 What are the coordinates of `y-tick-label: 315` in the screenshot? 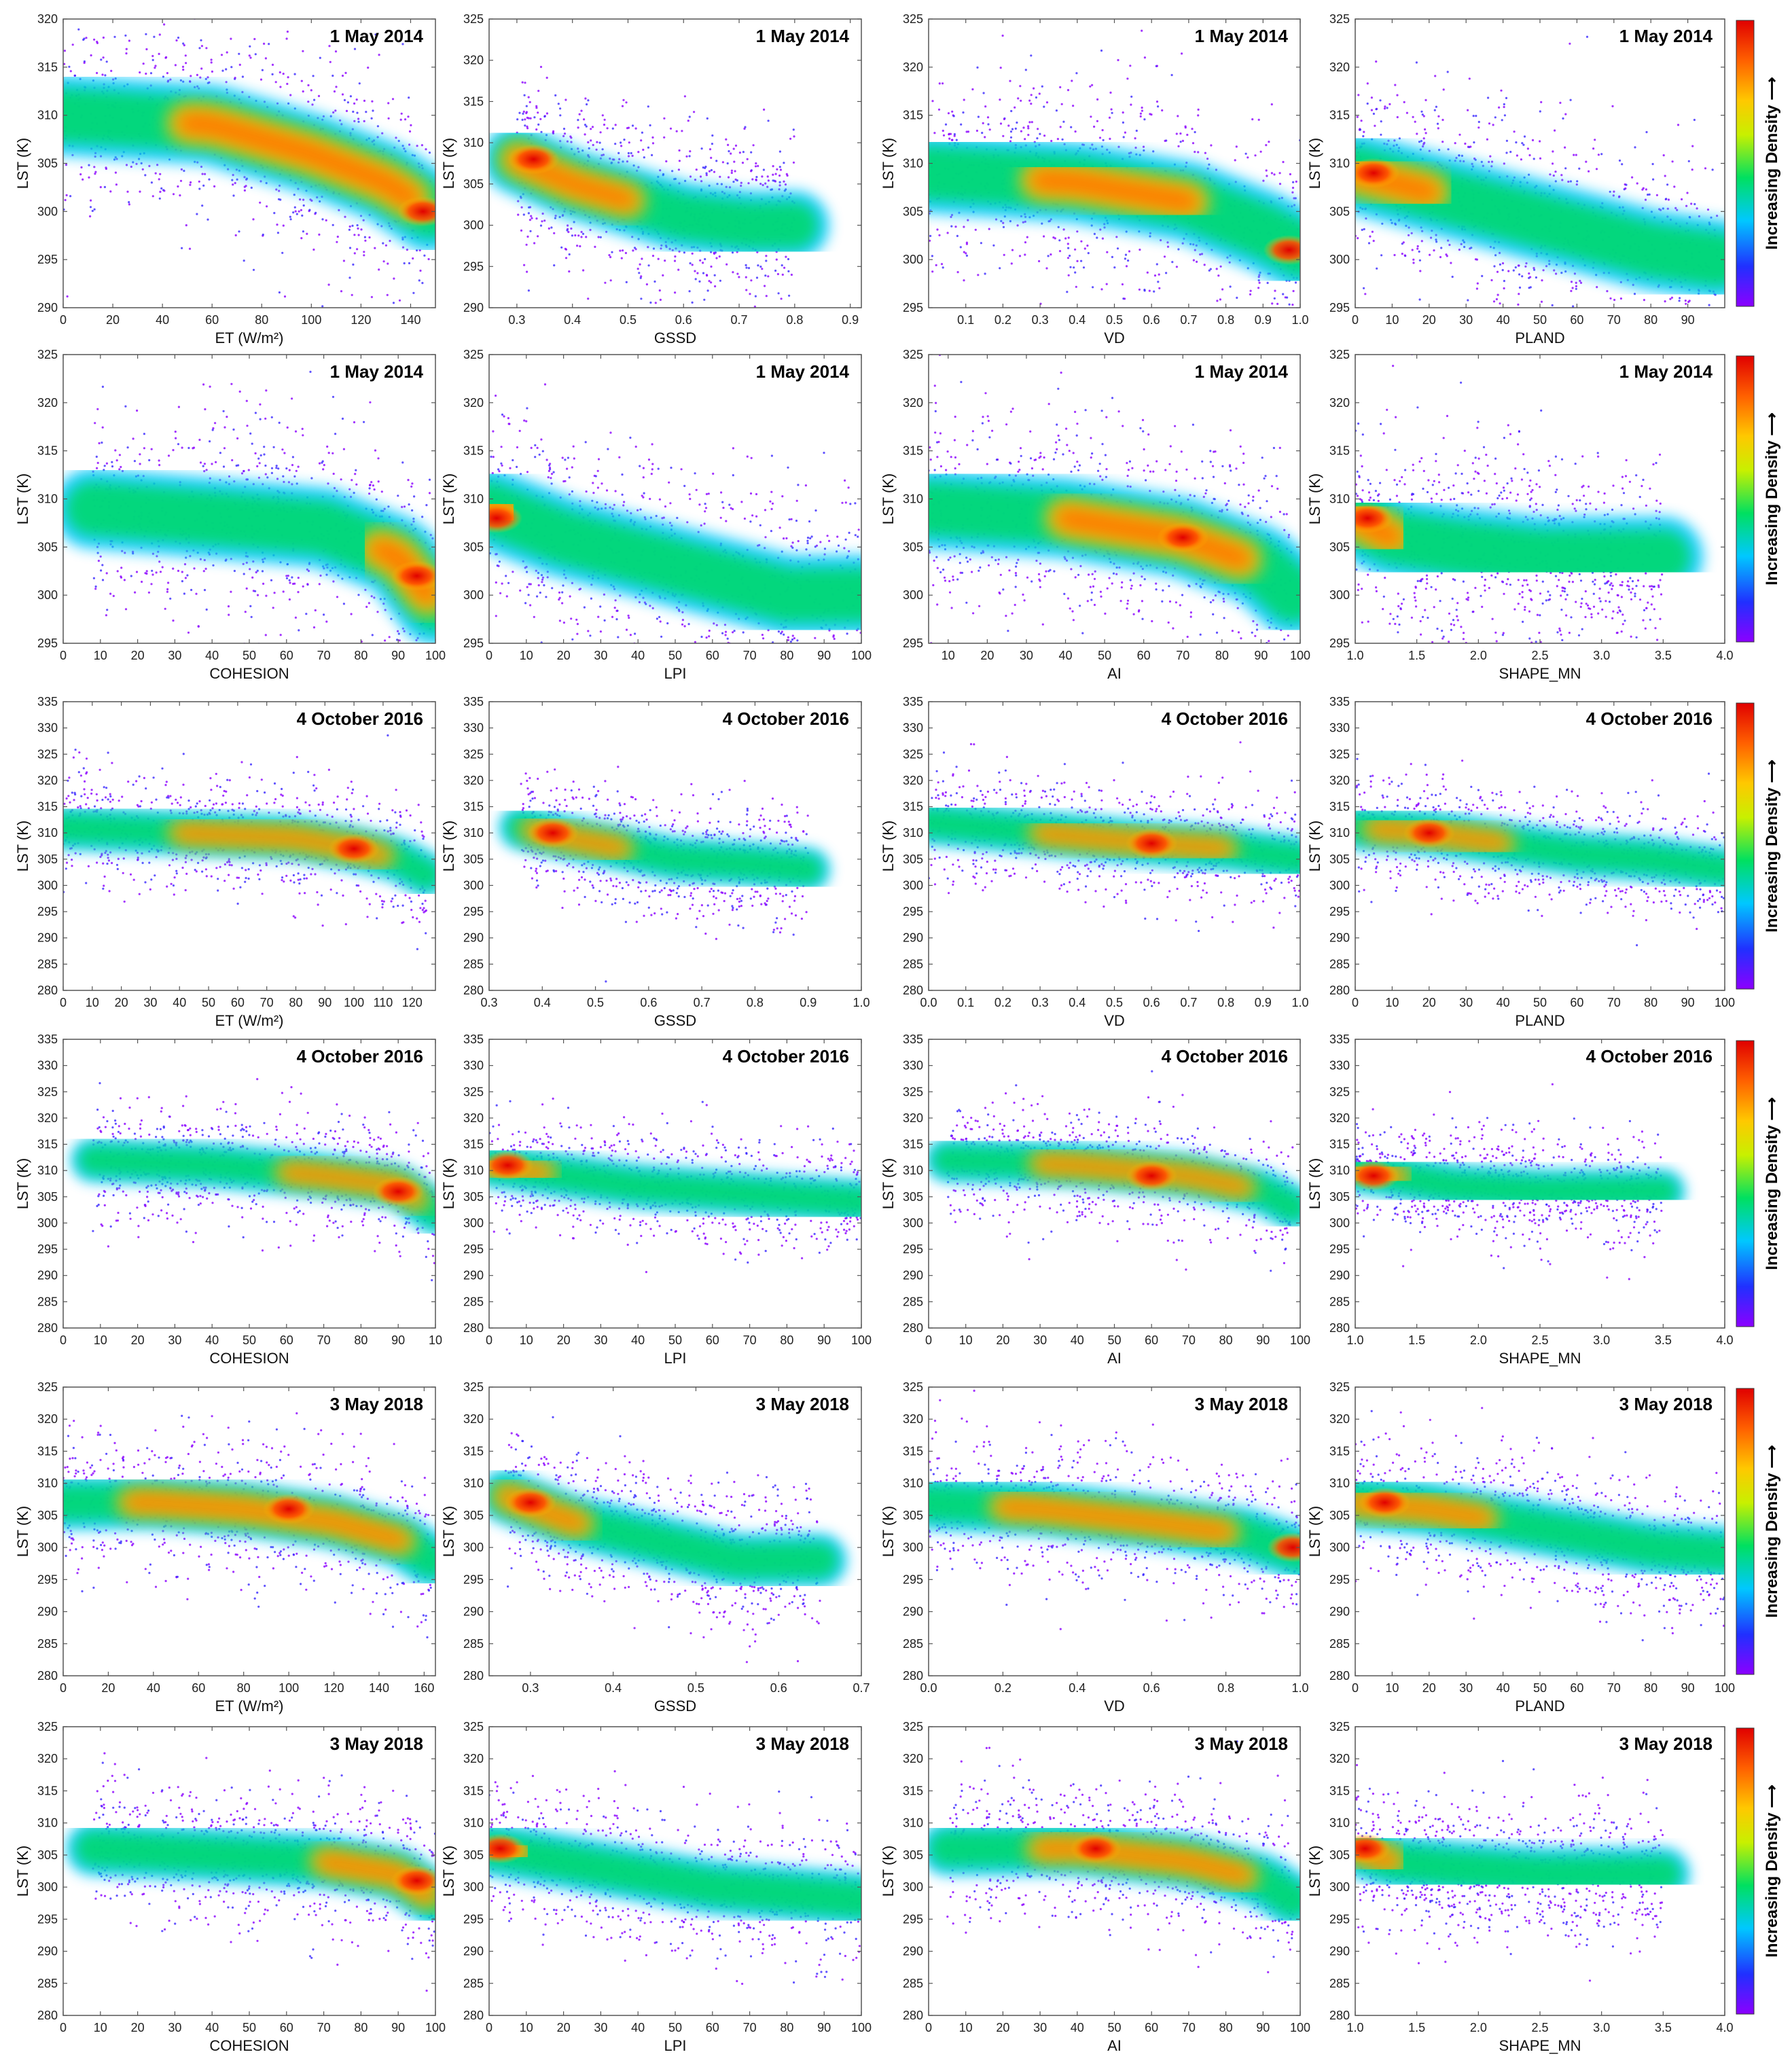 It's located at (1339, 116).